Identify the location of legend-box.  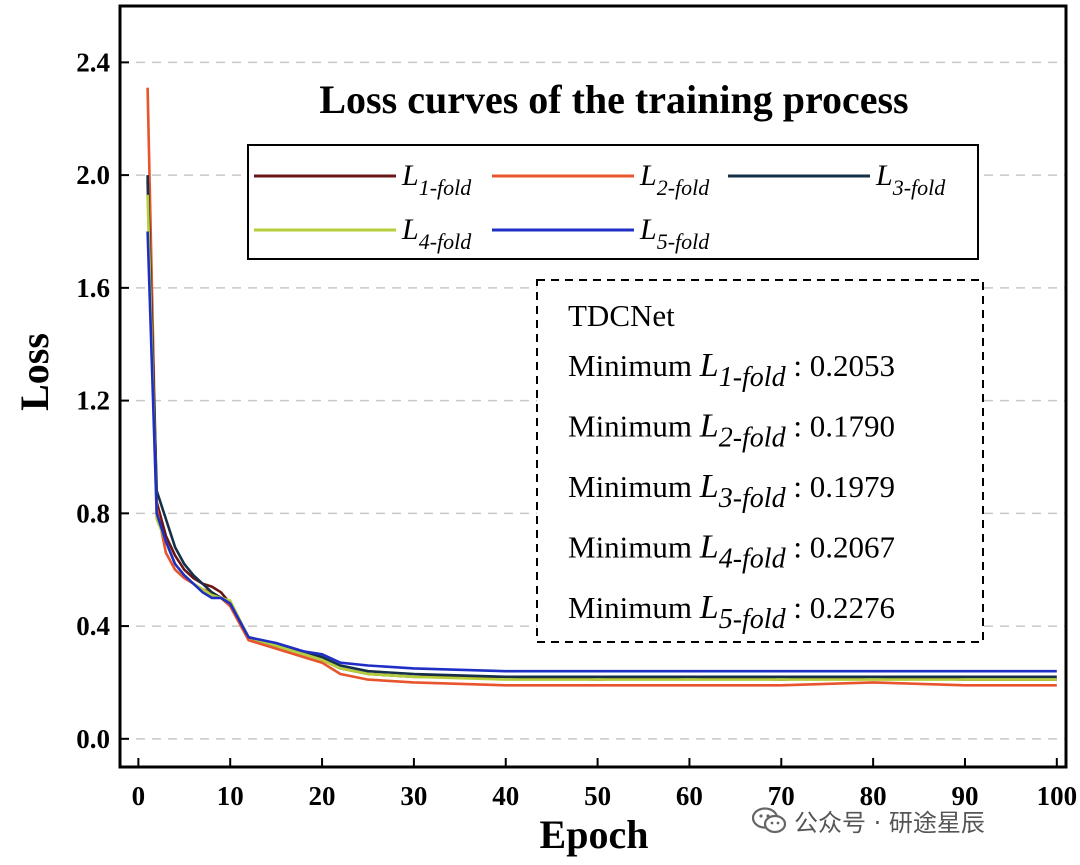
(613, 202).